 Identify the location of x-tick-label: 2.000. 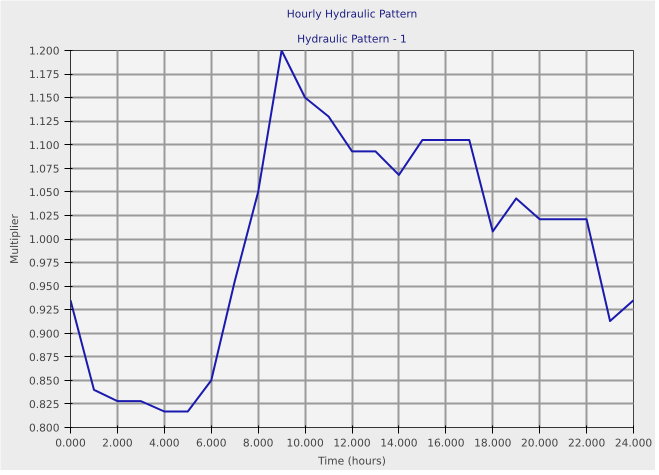
(117, 443).